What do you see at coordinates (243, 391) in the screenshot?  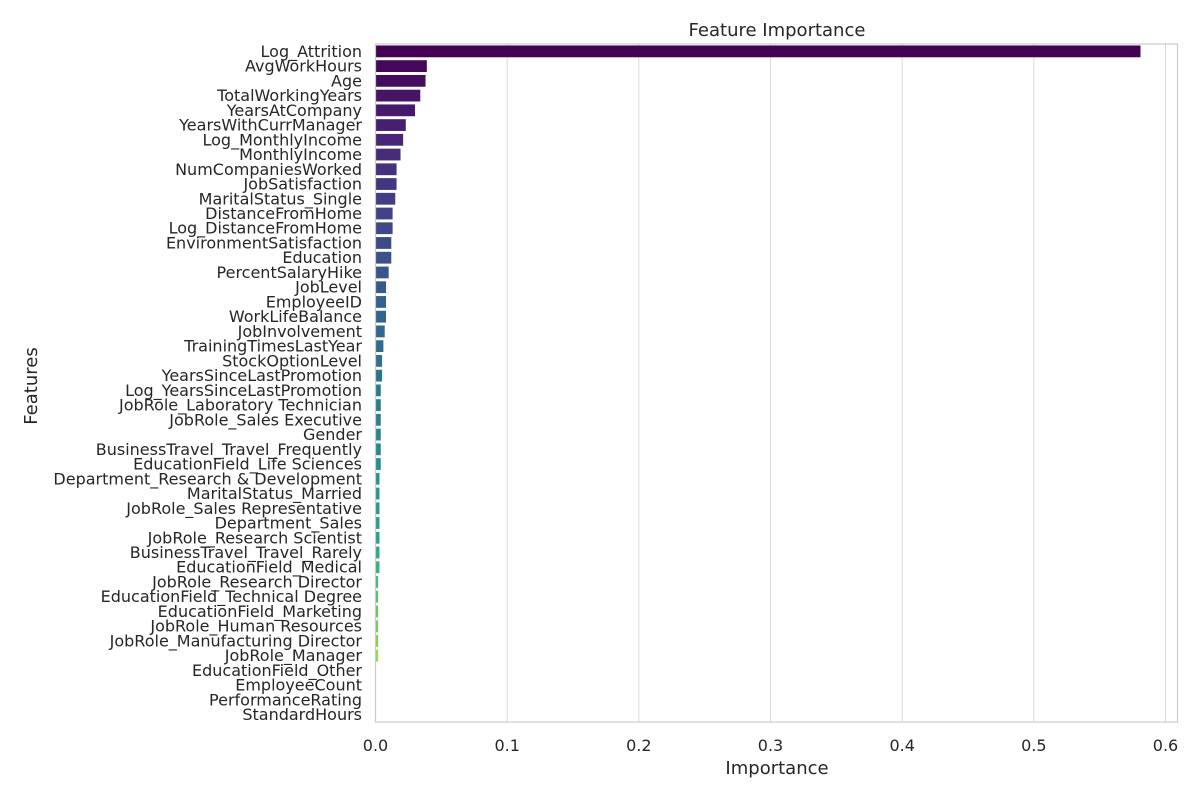 I see `y-tick-label: Log_YearsSinceLastPromotion` at bounding box center [243, 391].